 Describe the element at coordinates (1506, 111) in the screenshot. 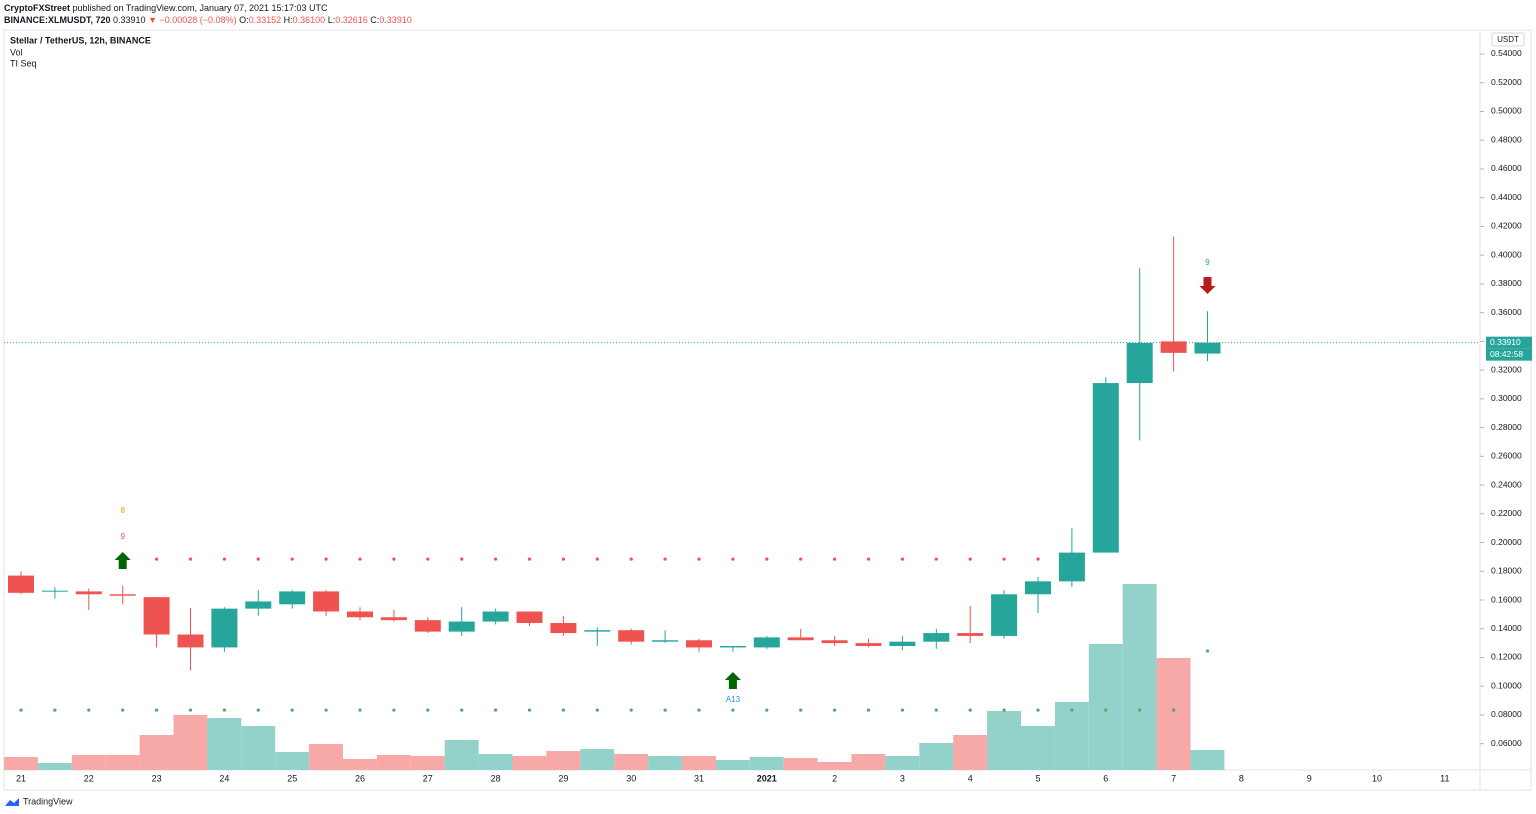

I see `y-tick-label: 0.50000` at that location.